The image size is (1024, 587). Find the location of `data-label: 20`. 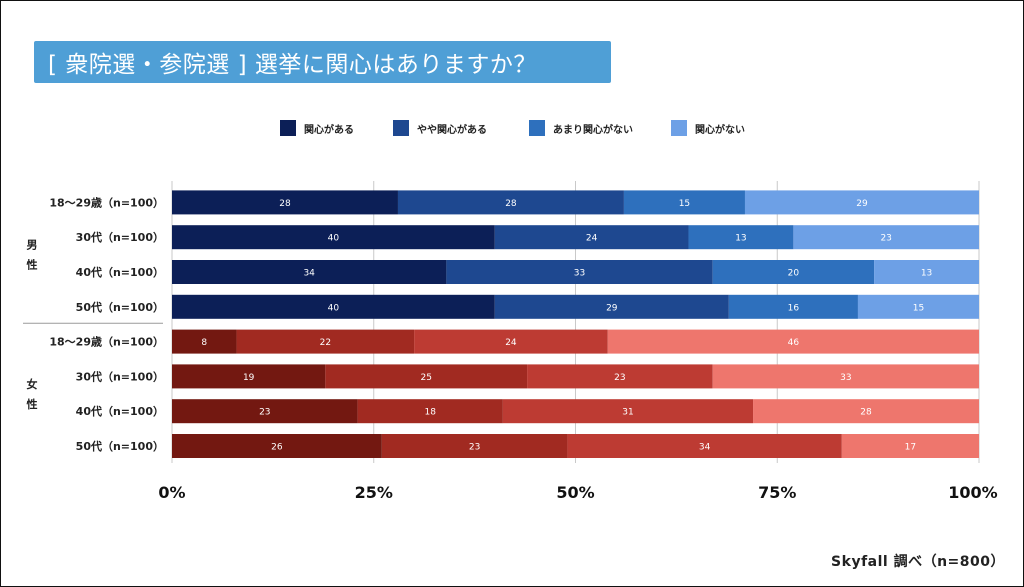

data-label: 20 is located at coordinates (794, 274).